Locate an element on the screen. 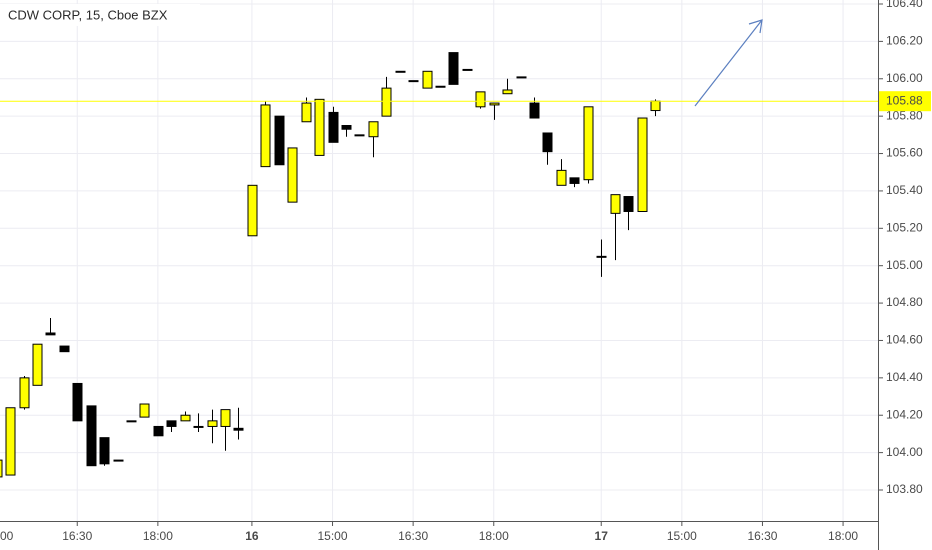 The width and height of the screenshot is (932, 550). y-tick-label: 104.20 is located at coordinates (904, 414).